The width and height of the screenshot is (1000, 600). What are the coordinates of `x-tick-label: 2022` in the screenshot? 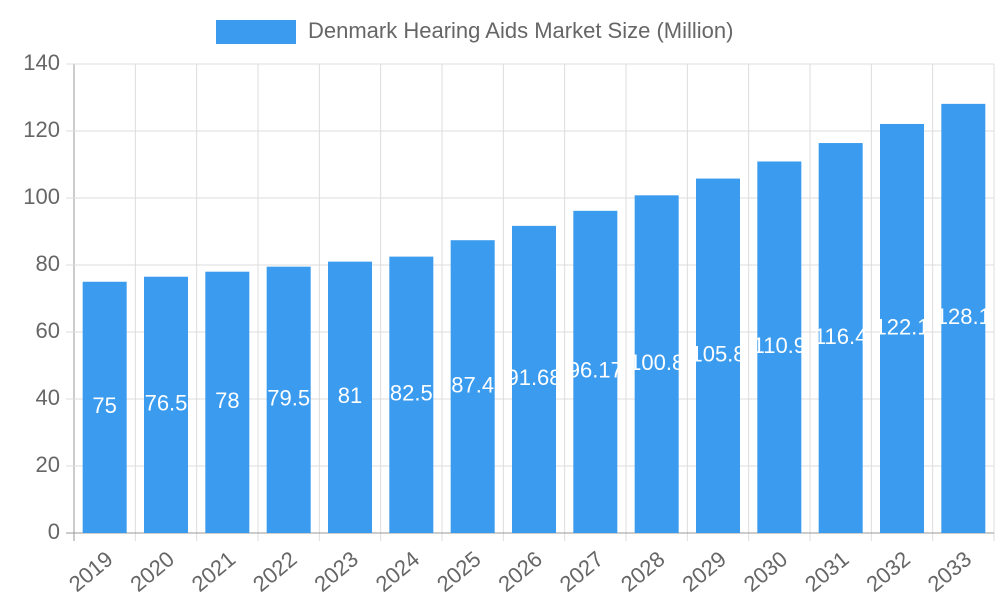 It's located at (275, 571).